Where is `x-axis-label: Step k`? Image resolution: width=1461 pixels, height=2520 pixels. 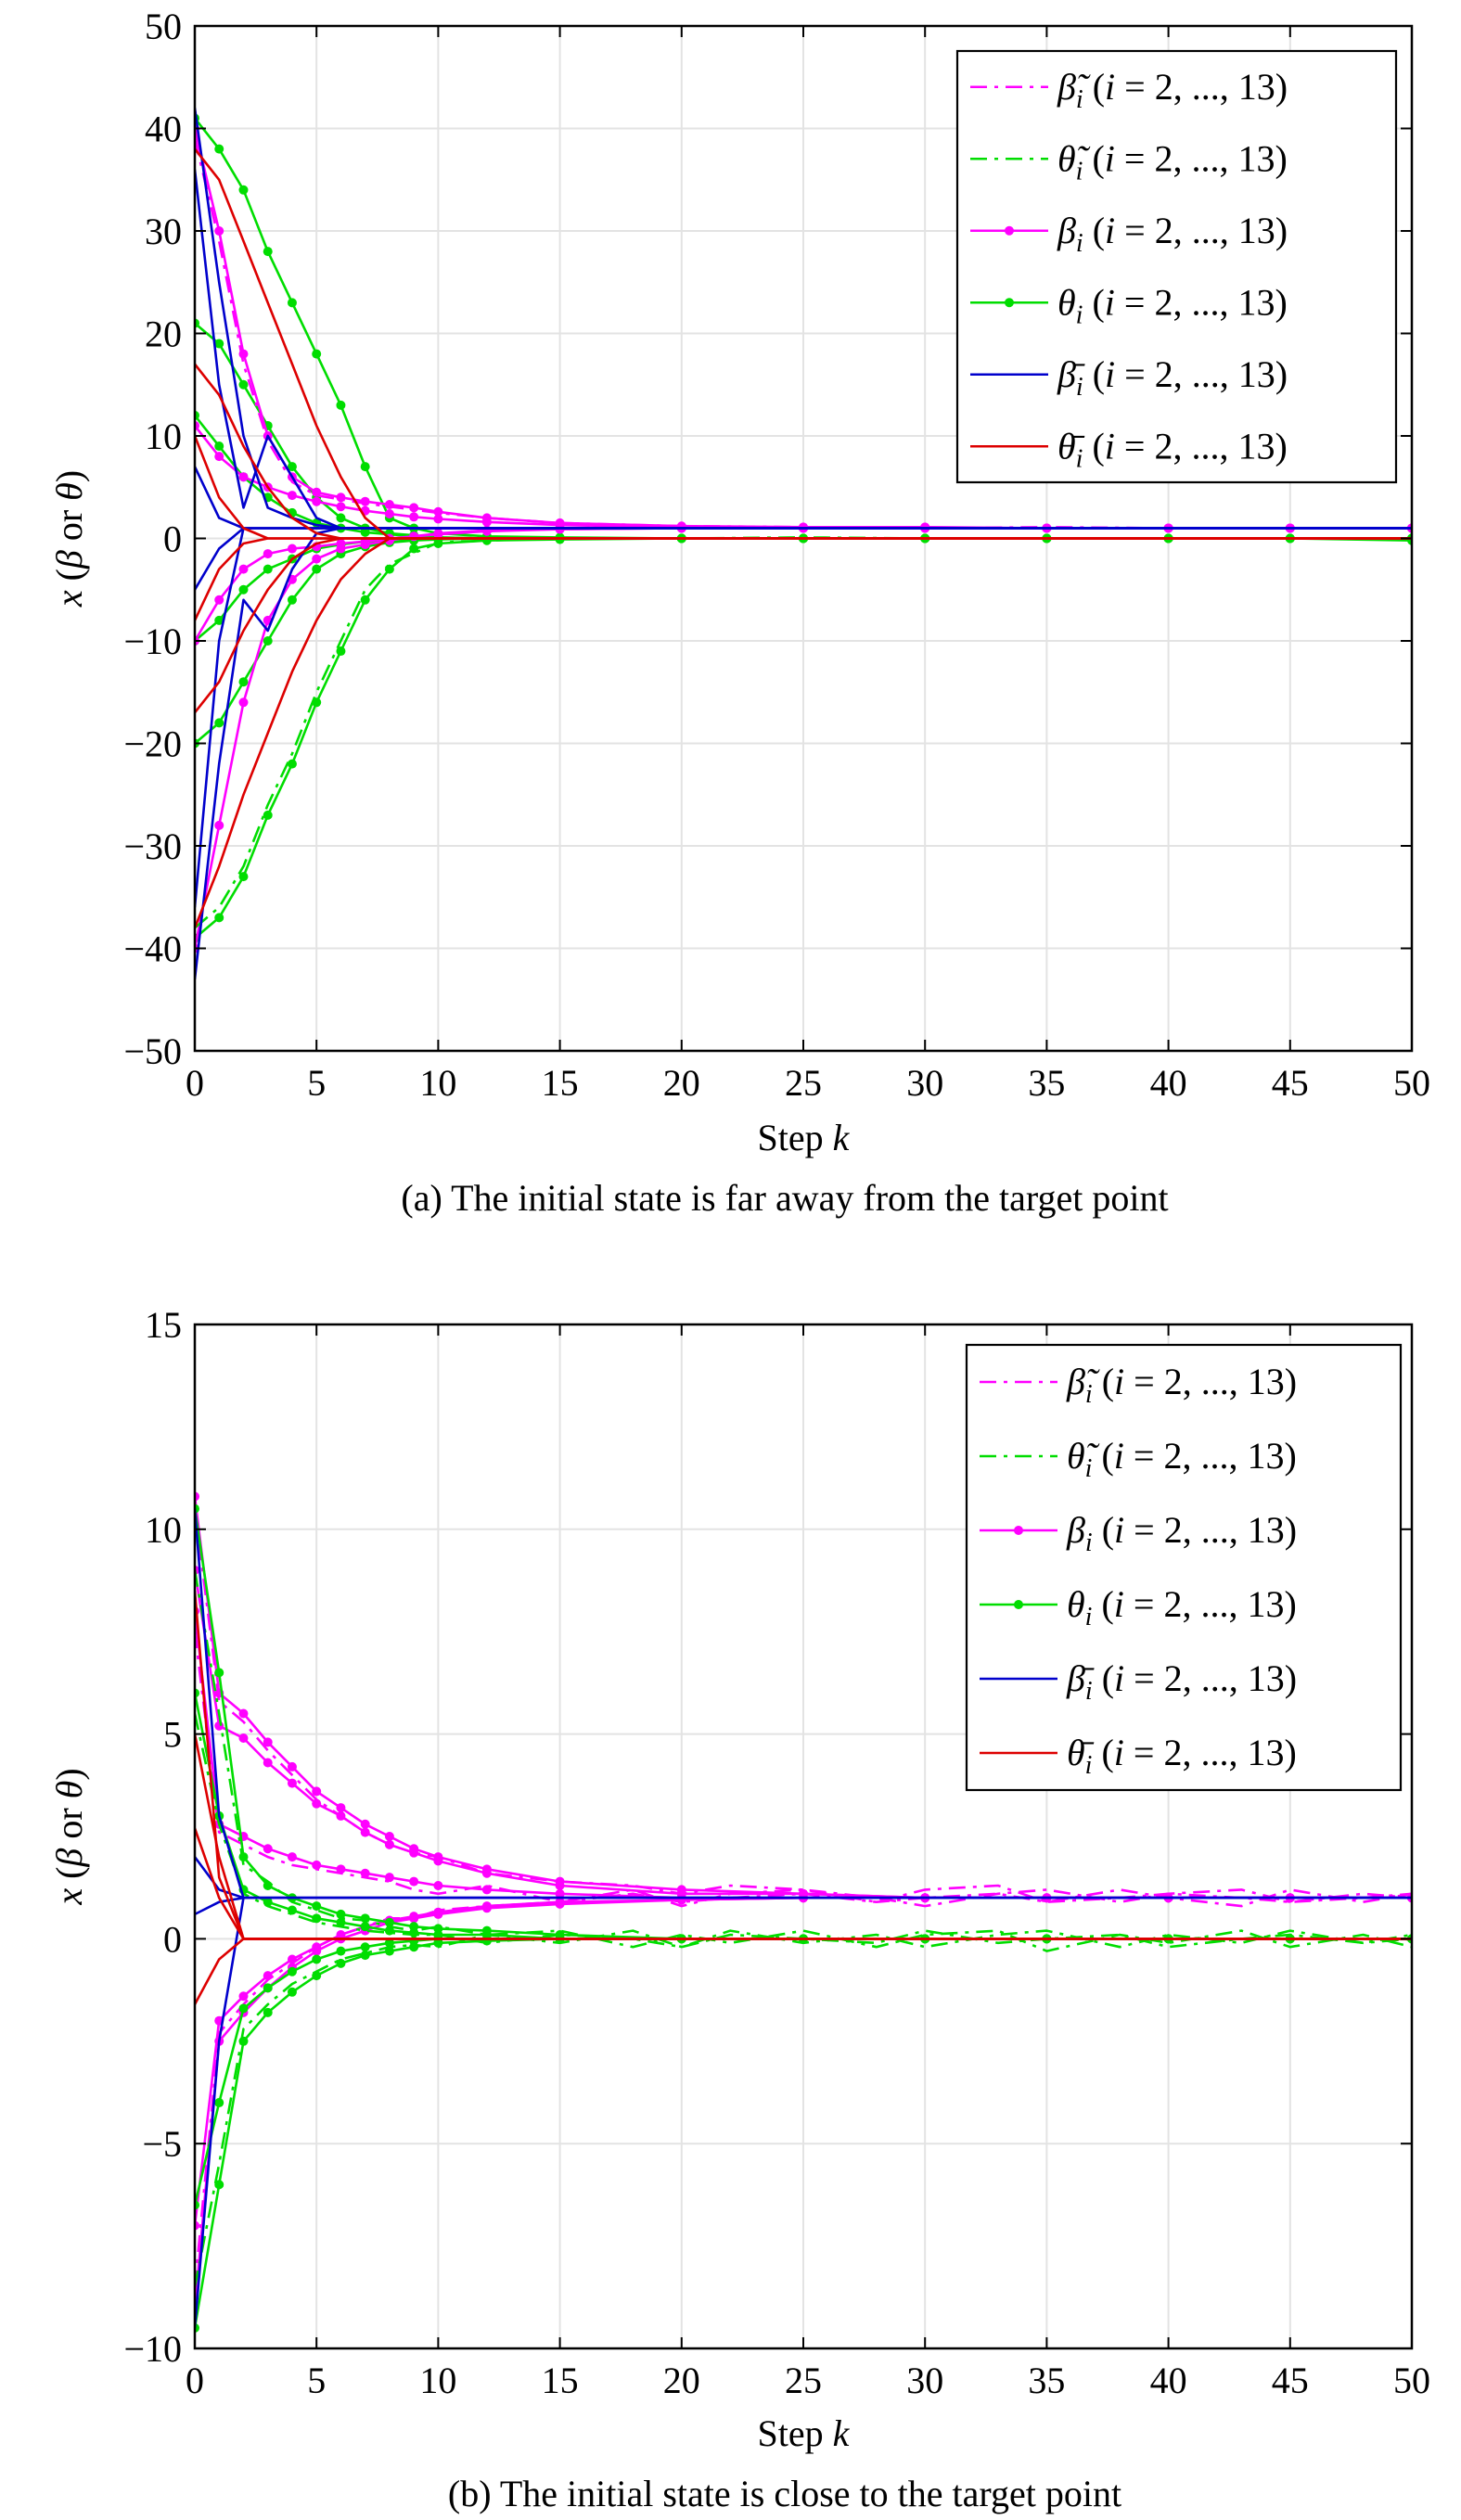 x-axis-label: Step k is located at coordinates (804, 2433).